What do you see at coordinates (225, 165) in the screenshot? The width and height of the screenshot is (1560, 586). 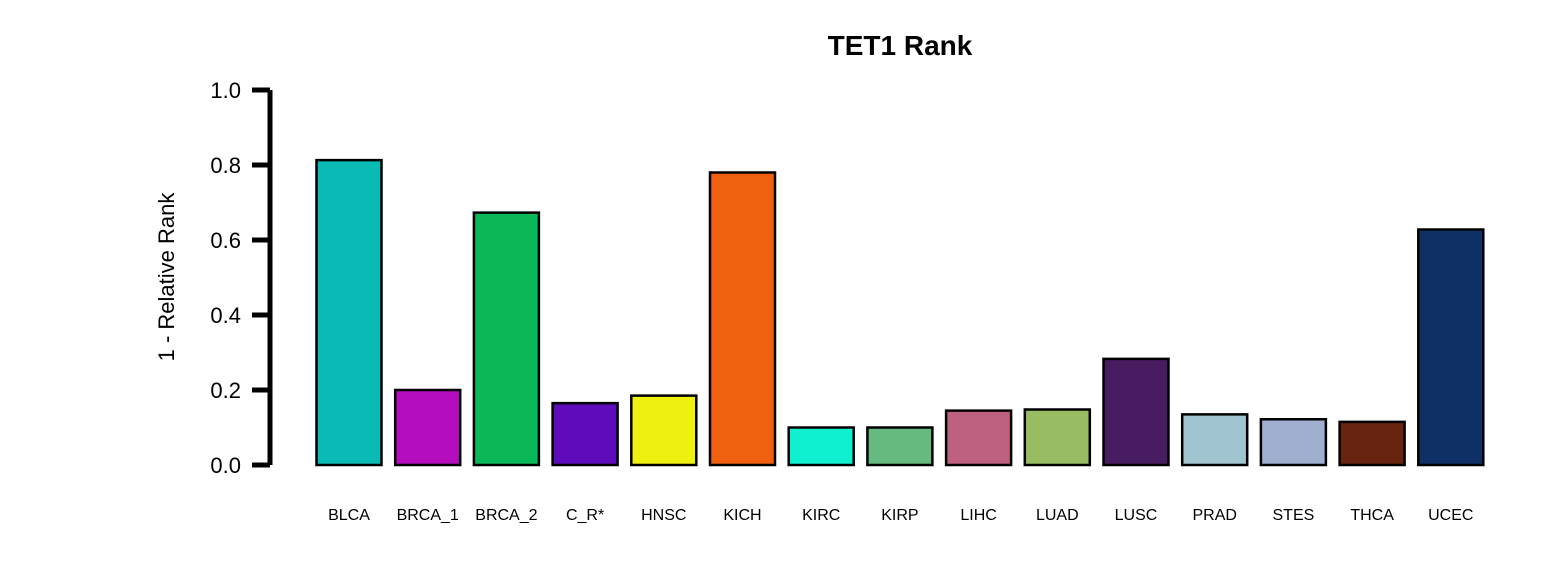 I see `y-tick-label: 0.8` at bounding box center [225, 165].